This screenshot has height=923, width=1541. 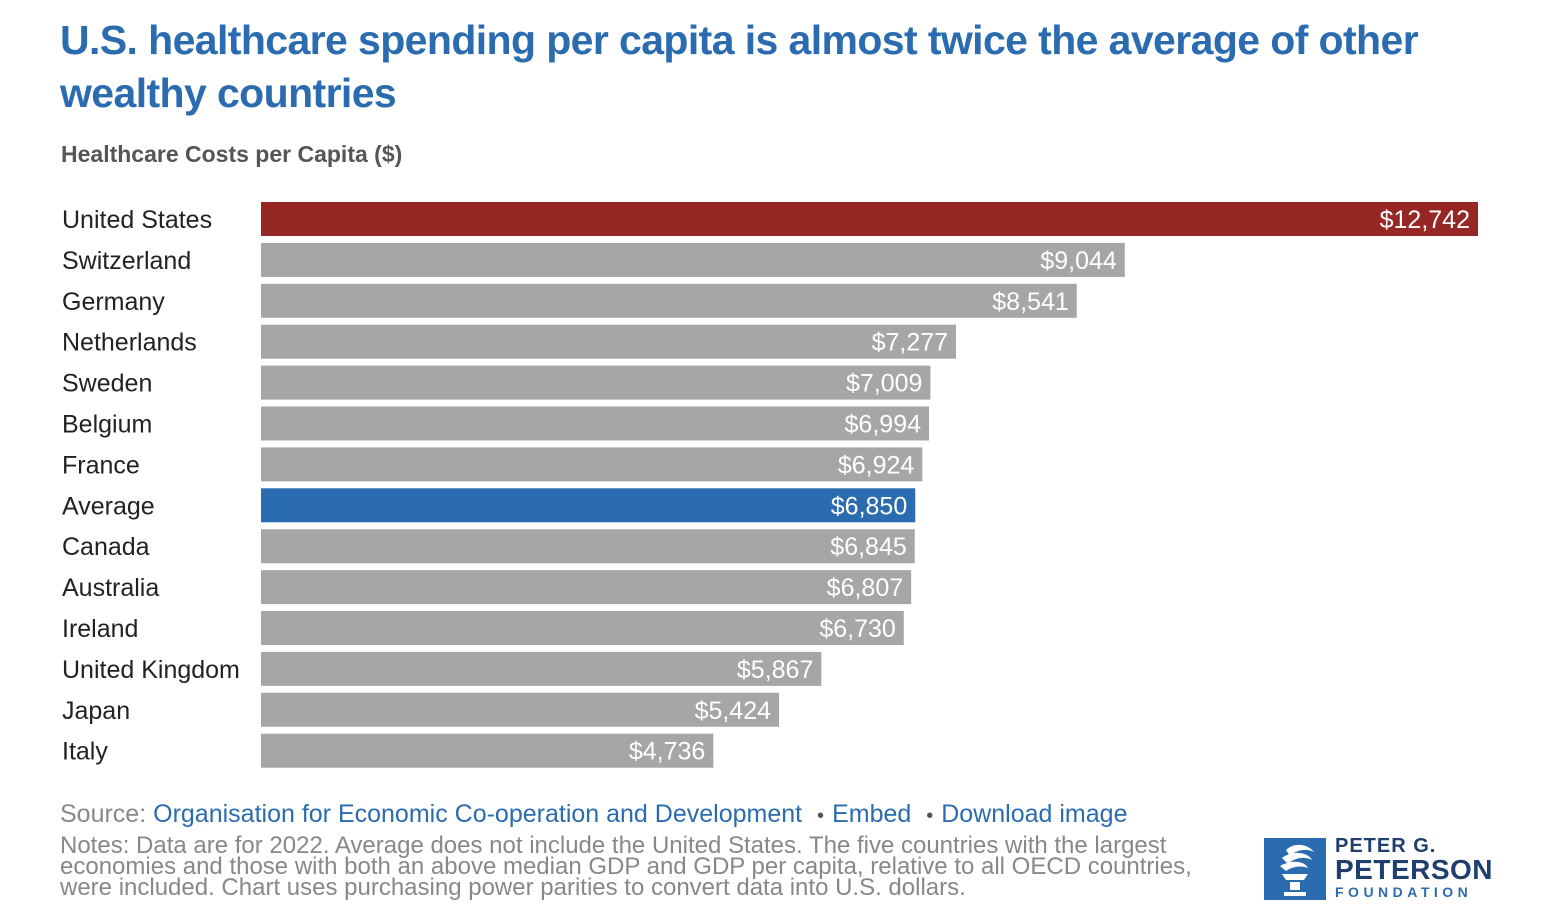 What do you see at coordinates (733, 711) in the screenshot?
I see `data-label: $5,424` at bounding box center [733, 711].